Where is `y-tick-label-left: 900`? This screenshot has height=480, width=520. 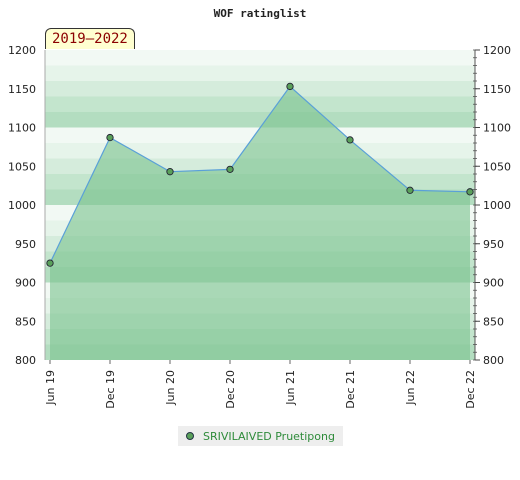 y-tick-label-left: 900 is located at coordinates (25, 283).